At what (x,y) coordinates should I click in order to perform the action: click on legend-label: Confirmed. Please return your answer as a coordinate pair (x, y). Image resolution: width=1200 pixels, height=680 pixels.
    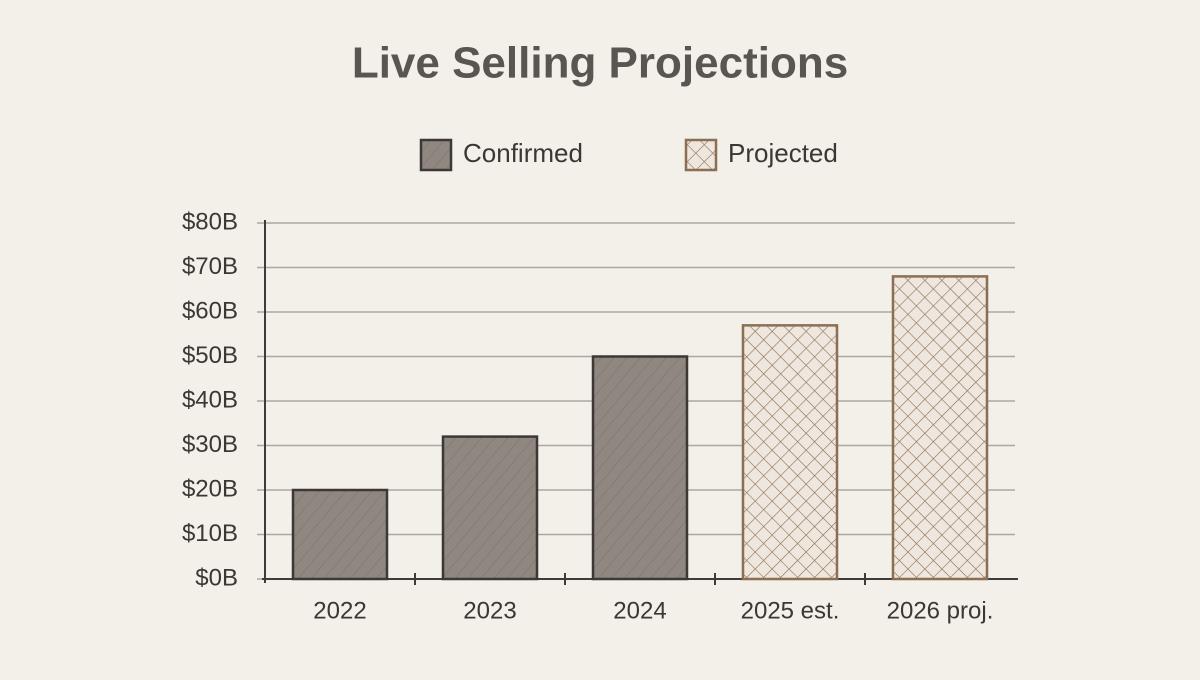
    Looking at the image, I should click on (523, 153).